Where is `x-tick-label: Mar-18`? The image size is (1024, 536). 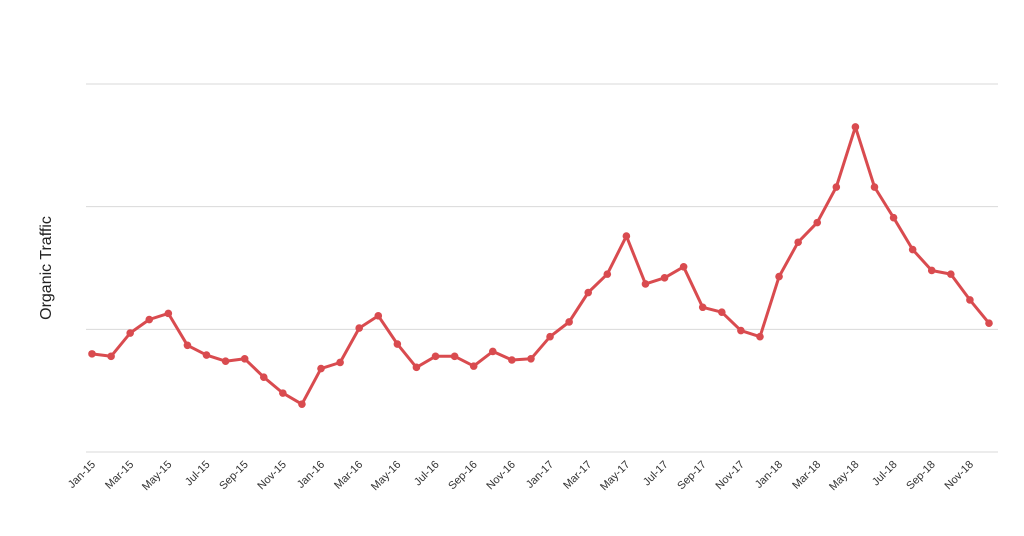 x-tick-label: Mar-18 is located at coordinates (806, 475).